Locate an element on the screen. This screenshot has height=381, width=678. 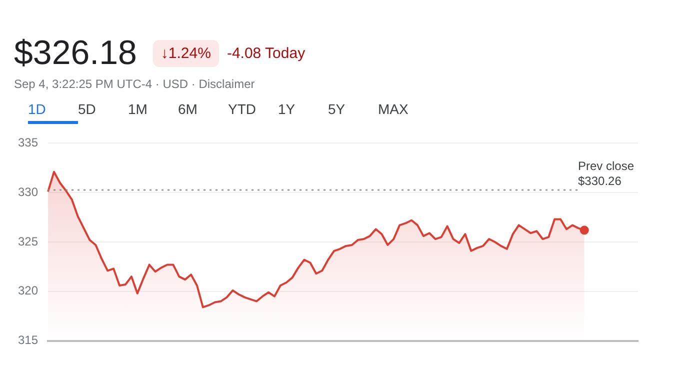
text: YTD is located at coordinates (242, 110).